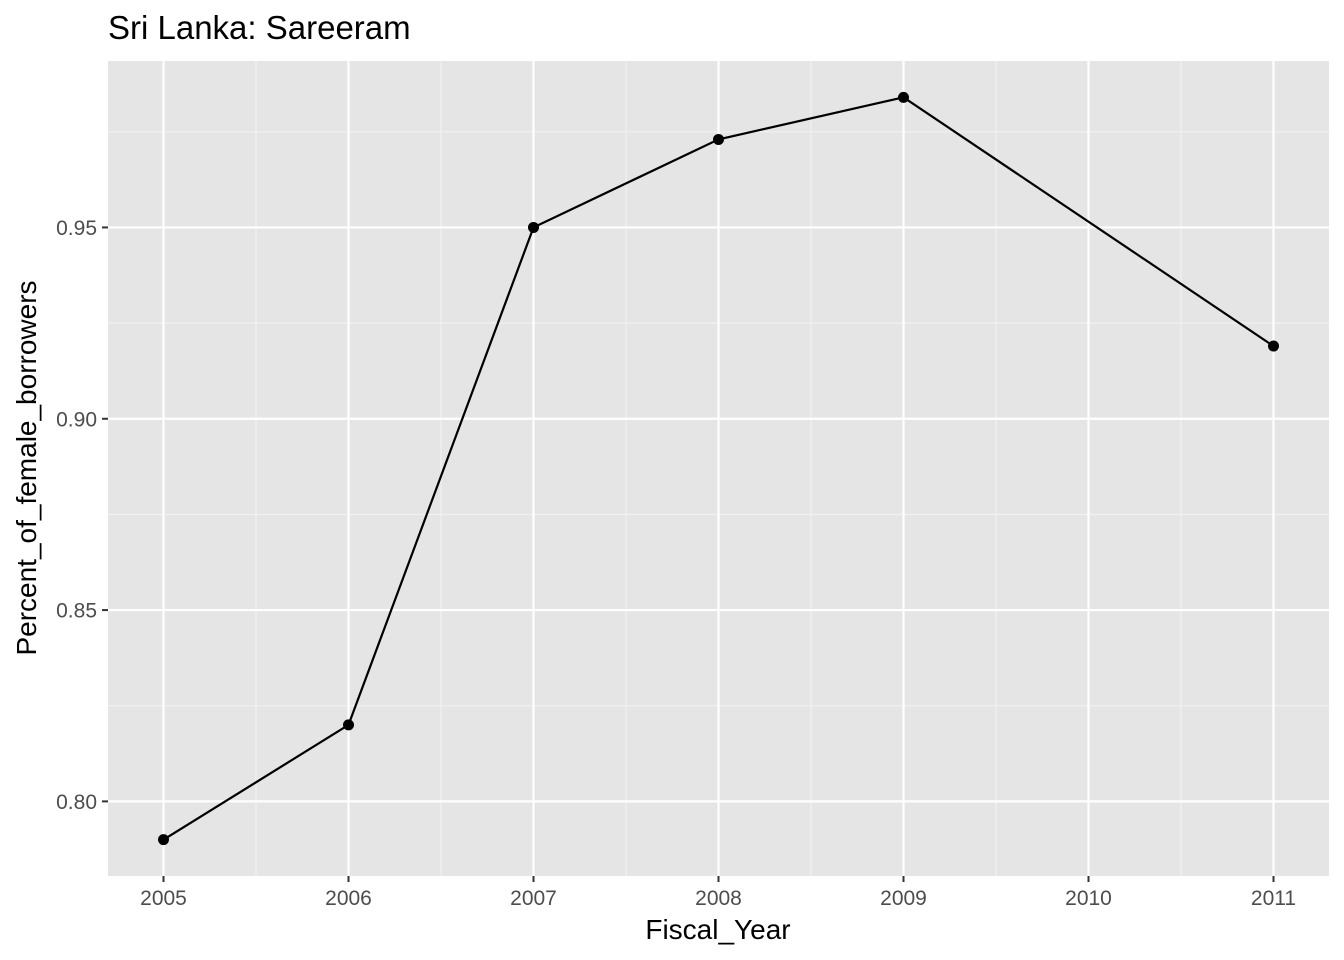 The height and width of the screenshot is (960, 1344). What do you see at coordinates (76, 419) in the screenshot?
I see `y-tick-label: 0.90` at bounding box center [76, 419].